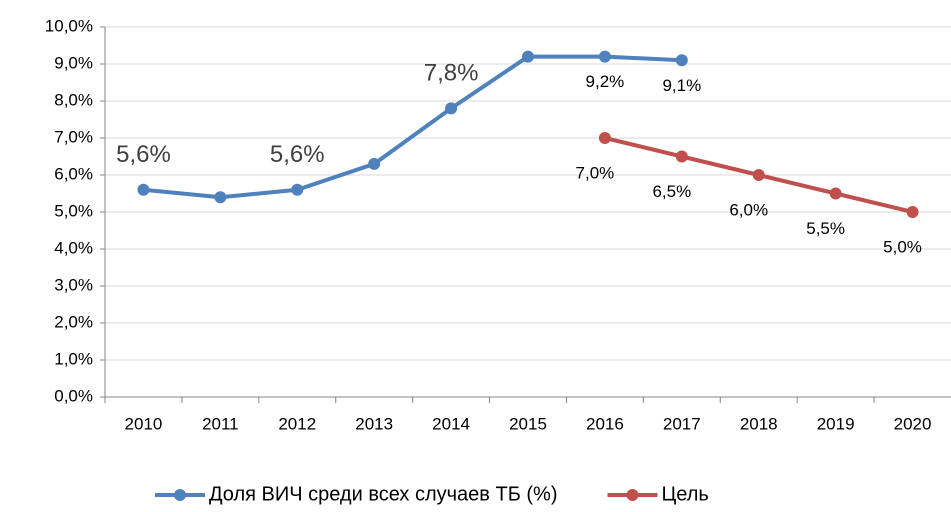  Describe the element at coordinates (73, 210) in the screenshot. I see `y-tick-label: 5,0%` at that location.